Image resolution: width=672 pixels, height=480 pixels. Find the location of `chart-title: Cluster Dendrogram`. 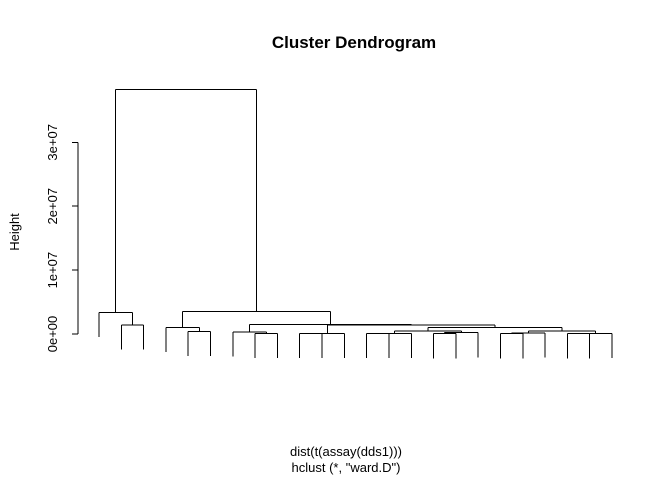

chart-title: Cluster Dendrogram is located at coordinates (354, 42).